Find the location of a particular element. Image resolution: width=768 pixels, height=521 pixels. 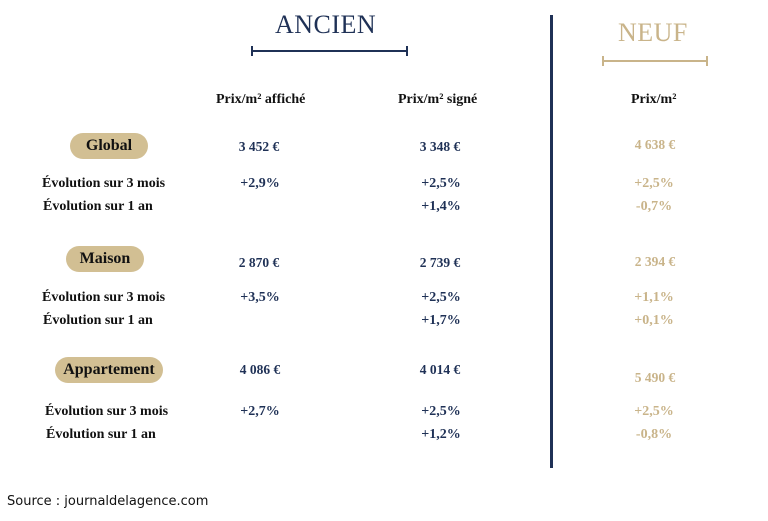

appartement-evo3-affiche: +2,7% is located at coordinates (260, 411).